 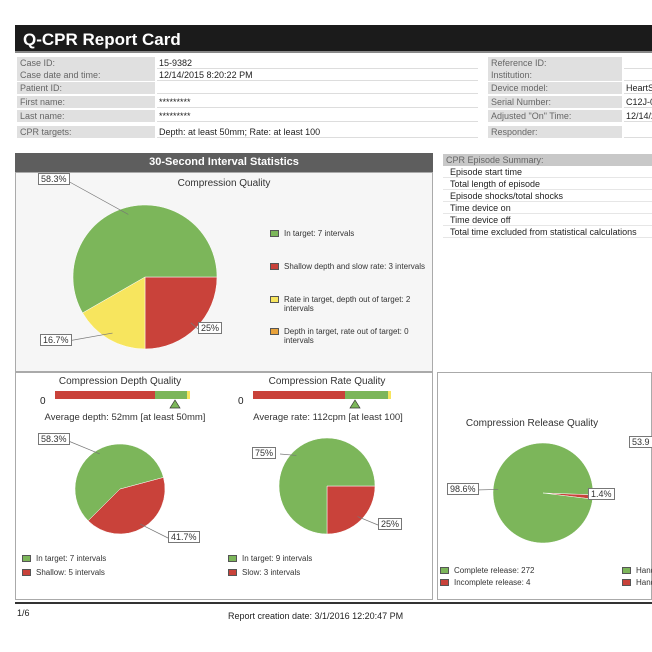 I want to click on average-depth: Average depth: 52mm [at least 50mm], so click(x=125, y=417).